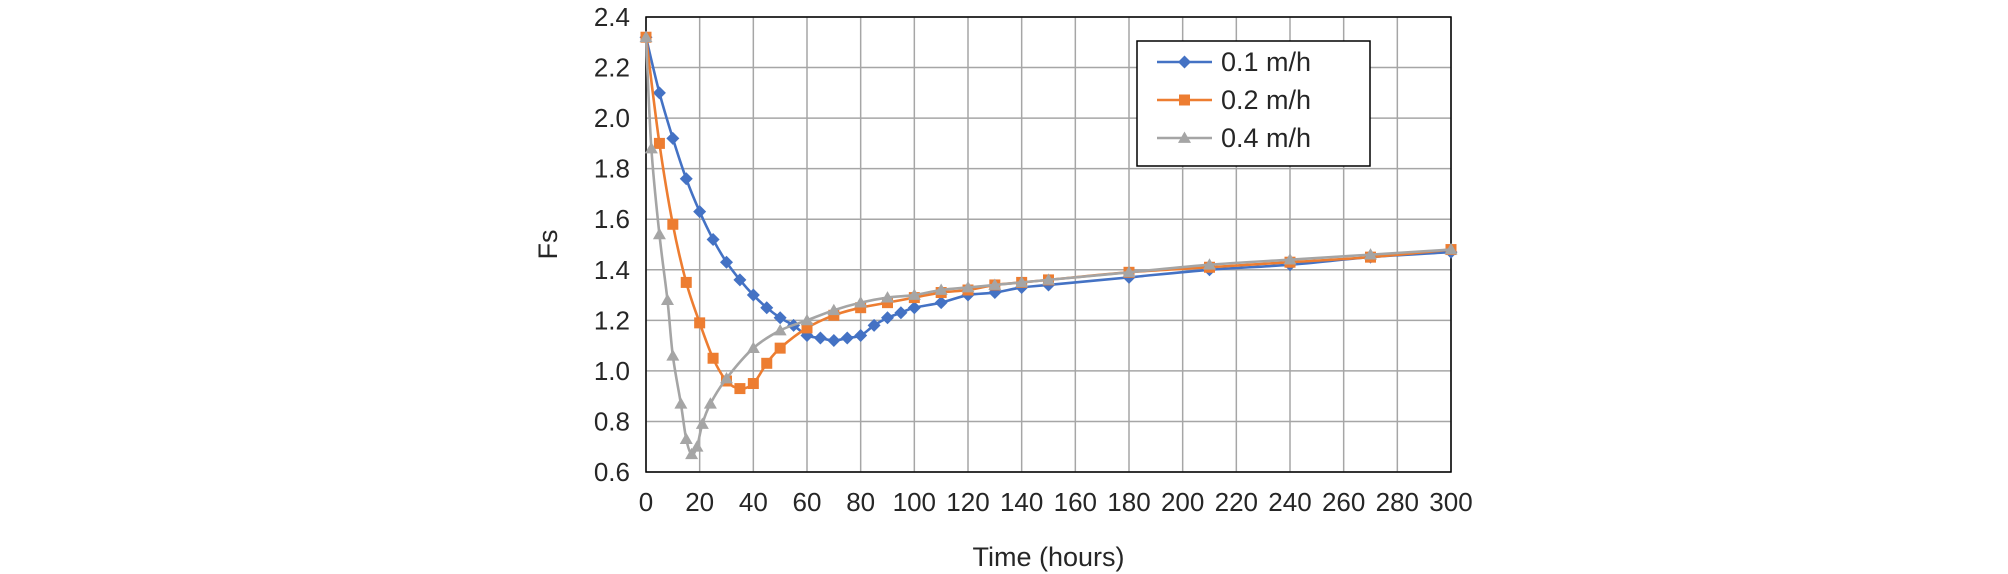 This screenshot has height=574, width=2008. Describe the element at coordinates (548, 245) in the screenshot. I see `y-axis-title: Fs` at that location.